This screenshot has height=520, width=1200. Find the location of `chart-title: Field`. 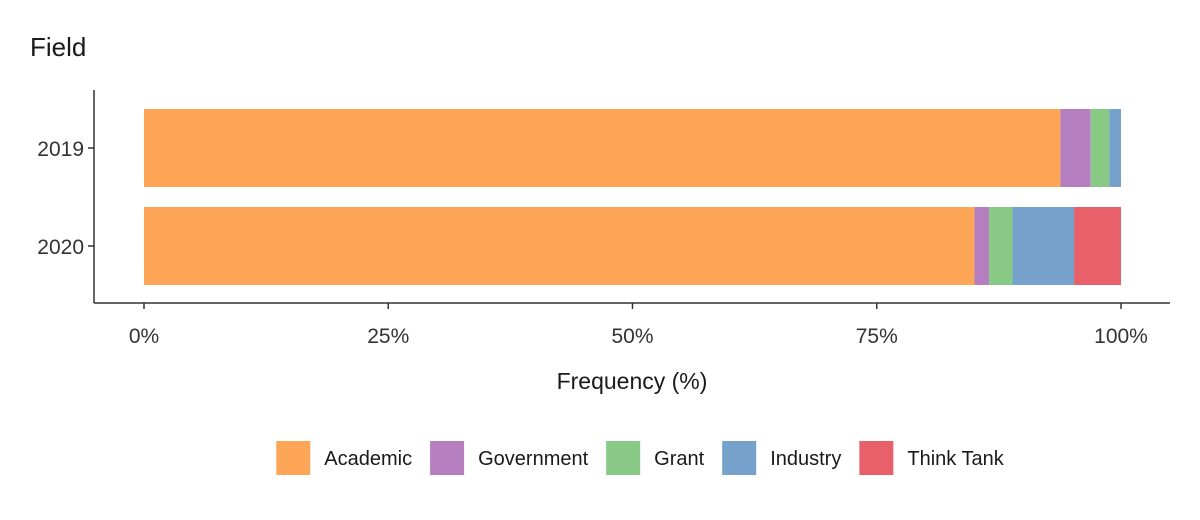

chart-title: Field is located at coordinates (58, 47).